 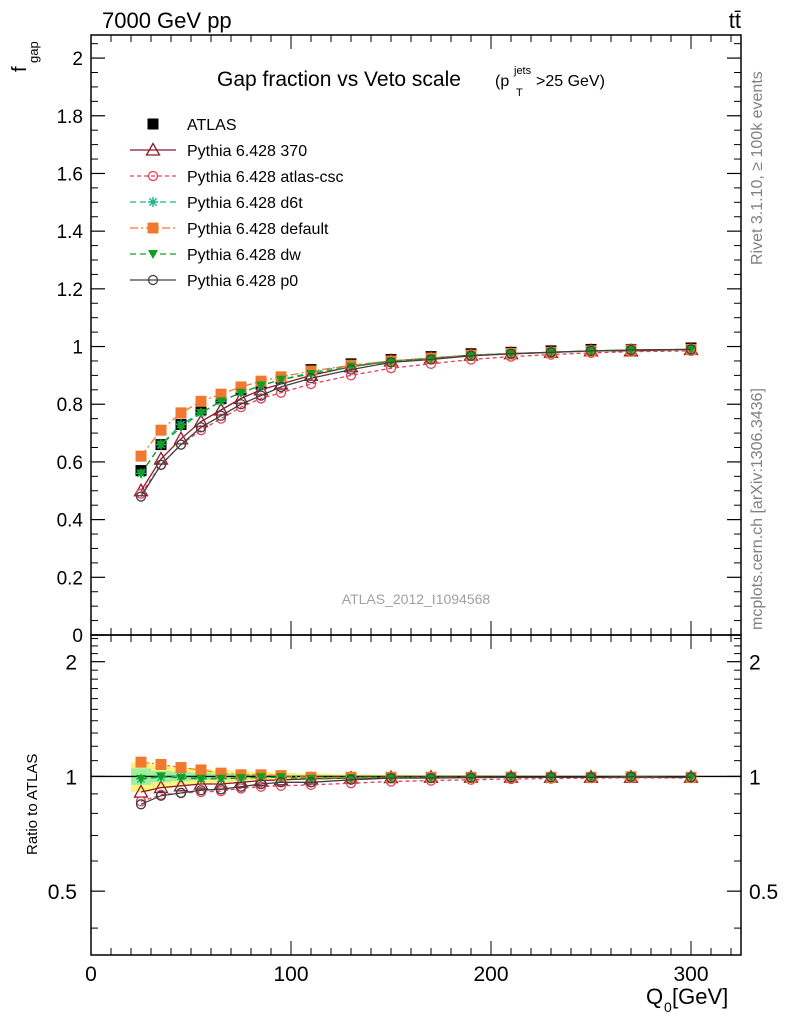 I want to click on main-ytick-label: 0, so click(x=77, y=636).